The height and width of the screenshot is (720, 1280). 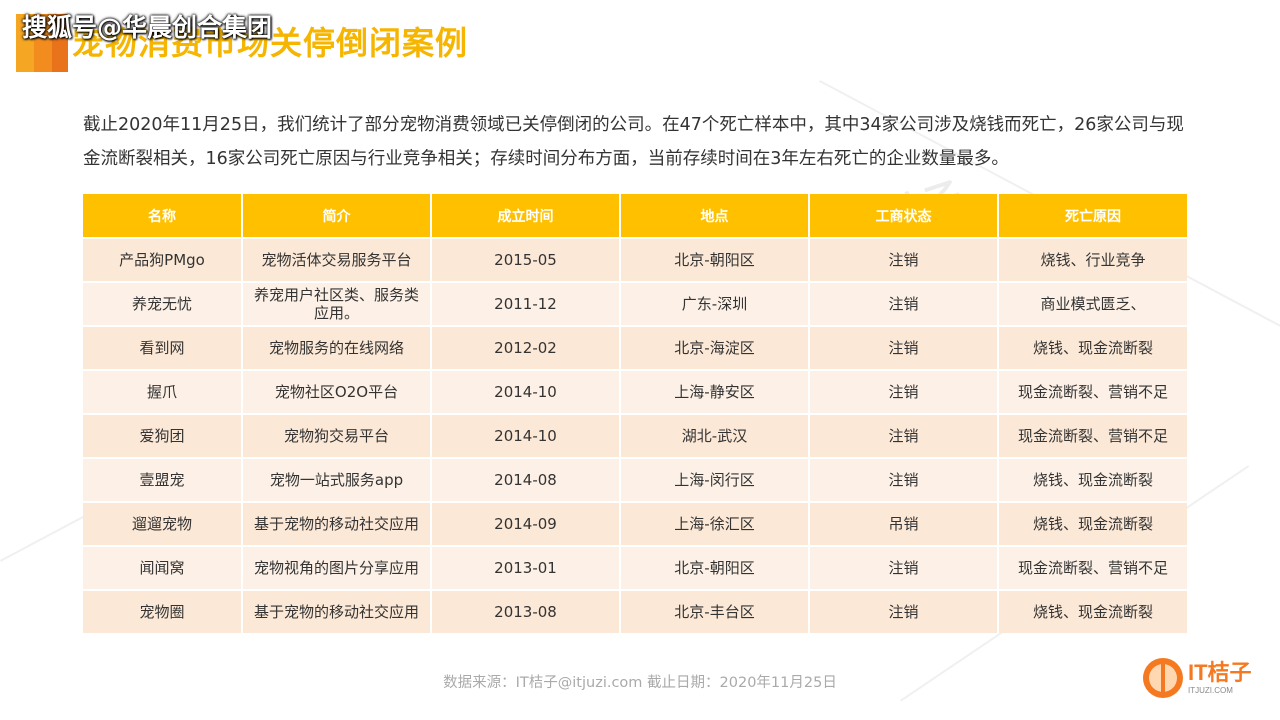 What do you see at coordinates (526, 215) in the screenshot?
I see `column-header-founded: 成立时间` at bounding box center [526, 215].